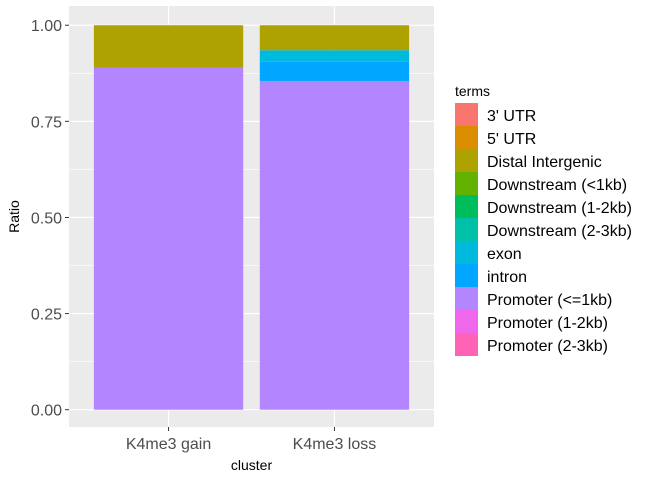  Describe the element at coordinates (511, 116) in the screenshot. I see `legend-label: 3' UTR` at that location.